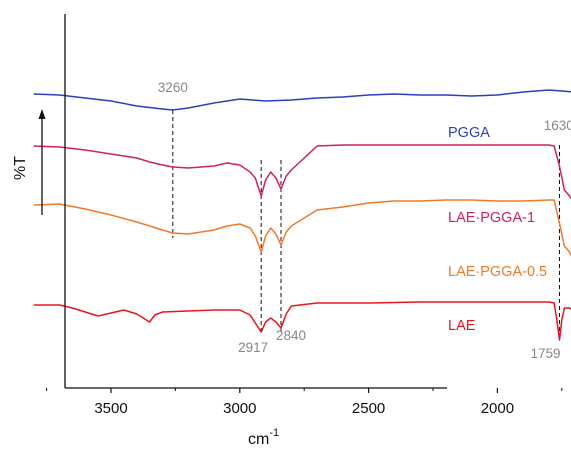  What do you see at coordinates (302, 100) in the screenshot?
I see `series-line-PGGA` at bounding box center [302, 100].